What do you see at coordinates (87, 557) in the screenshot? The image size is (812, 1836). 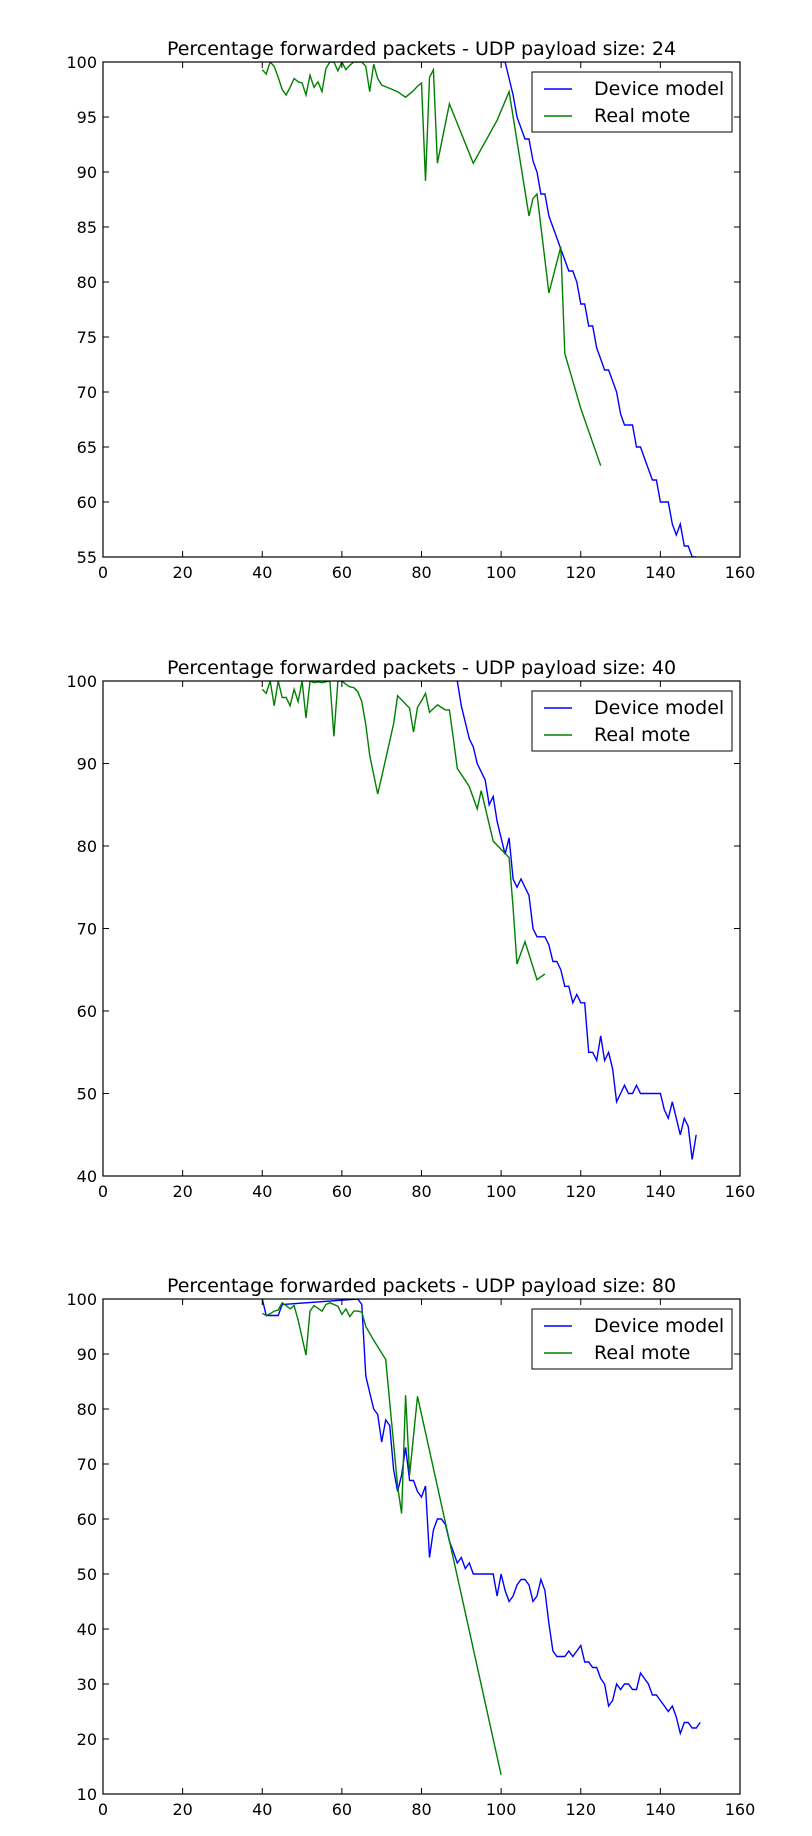 I see `y-tick-label: 55` at bounding box center [87, 557].